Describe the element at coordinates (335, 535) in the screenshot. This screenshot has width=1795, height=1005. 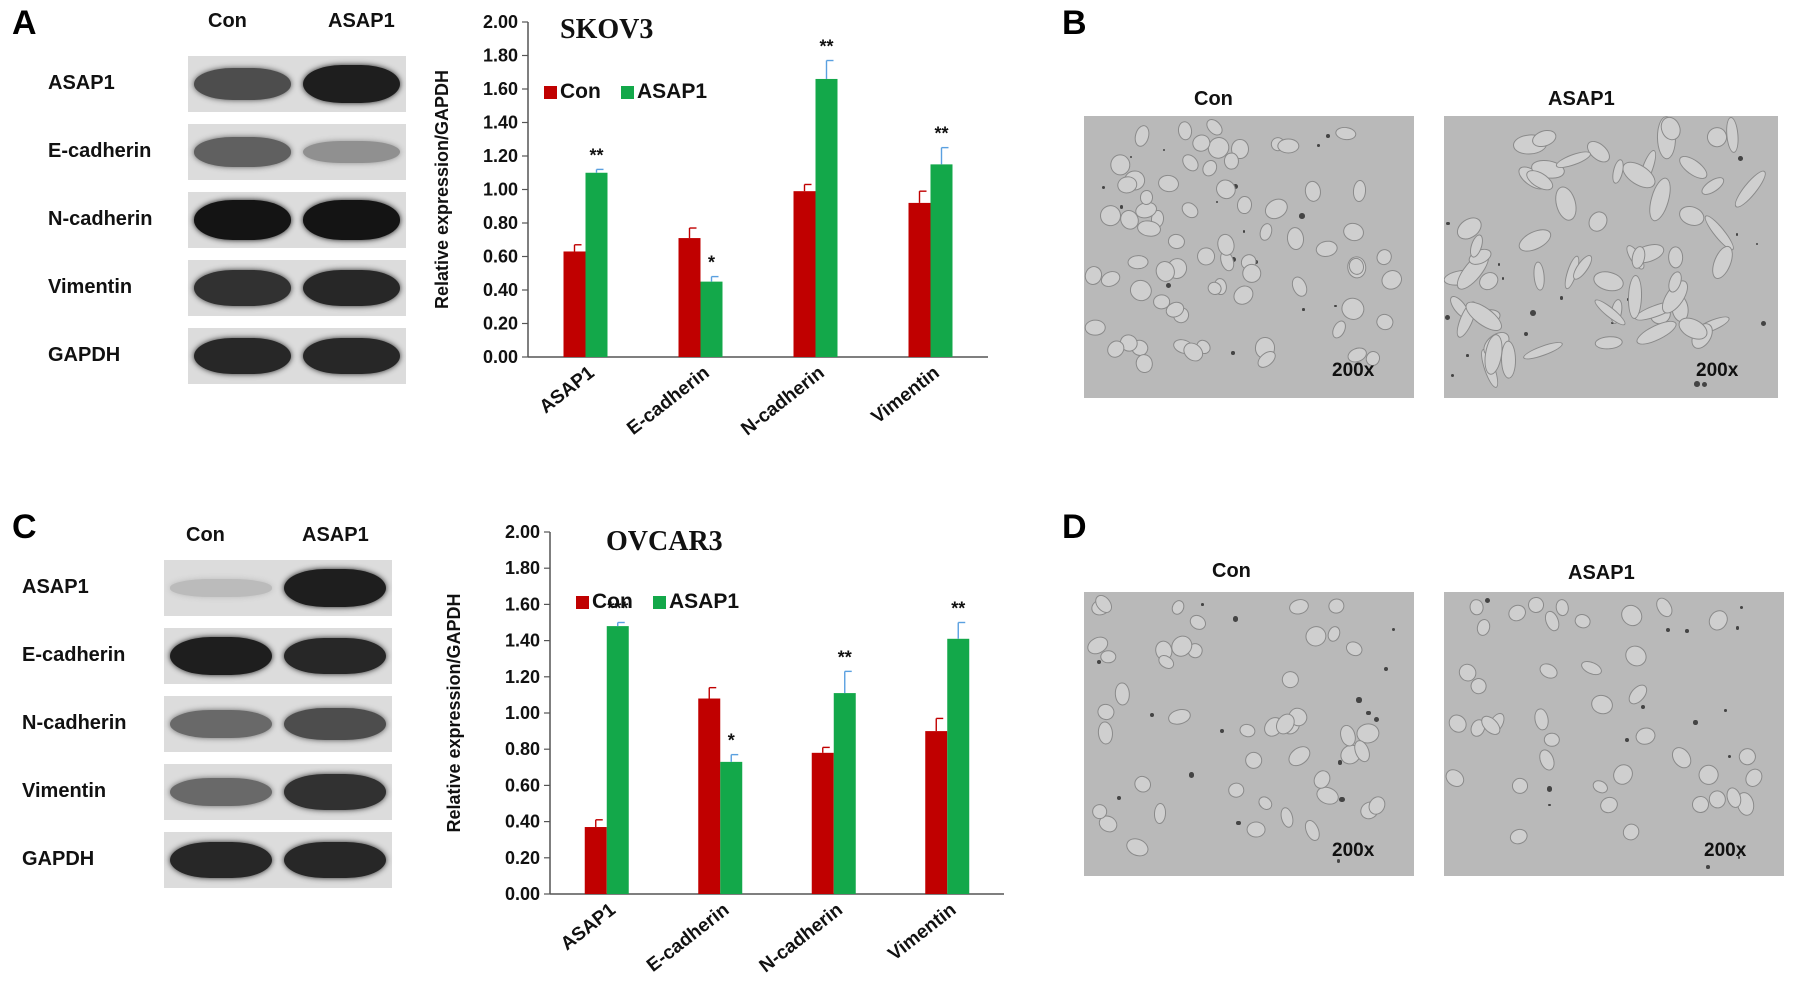
I see `blot-column-asap1: ASAP1` at that location.